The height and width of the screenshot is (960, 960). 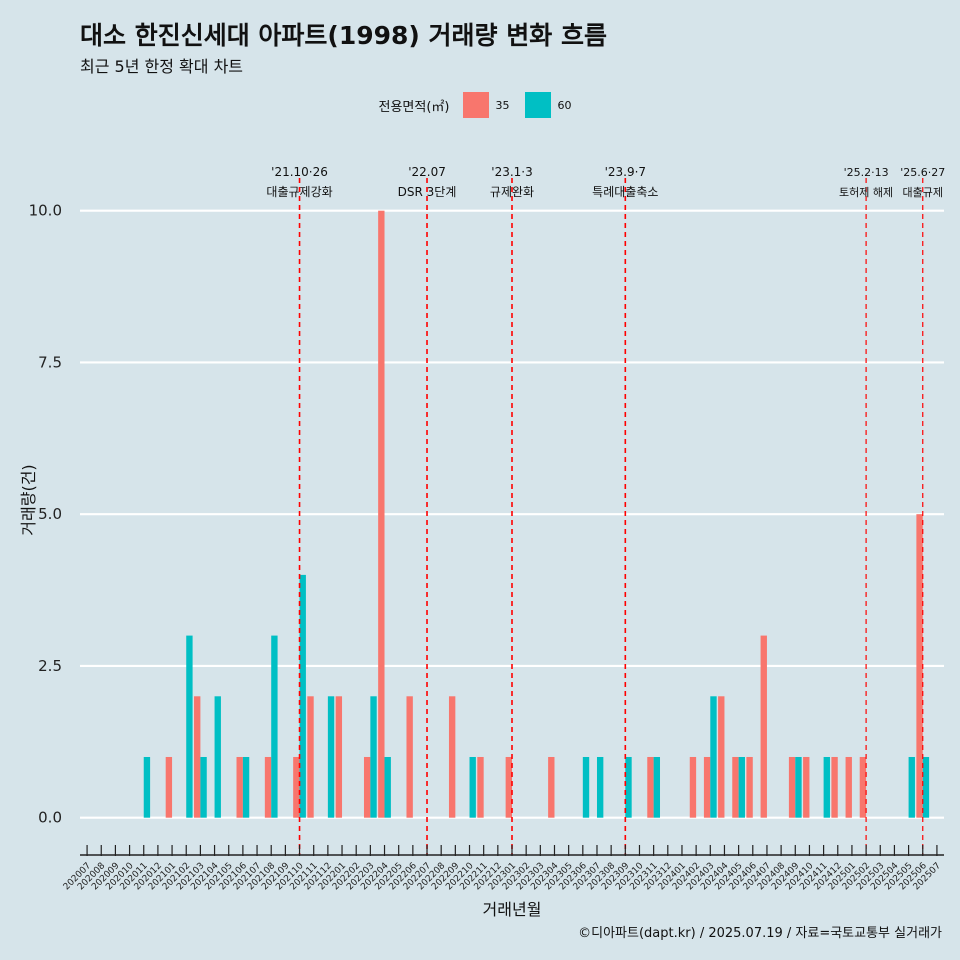 What do you see at coordinates (625, 192) in the screenshot?
I see `event-label: 특례대출축소` at bounding box center [625, 192].